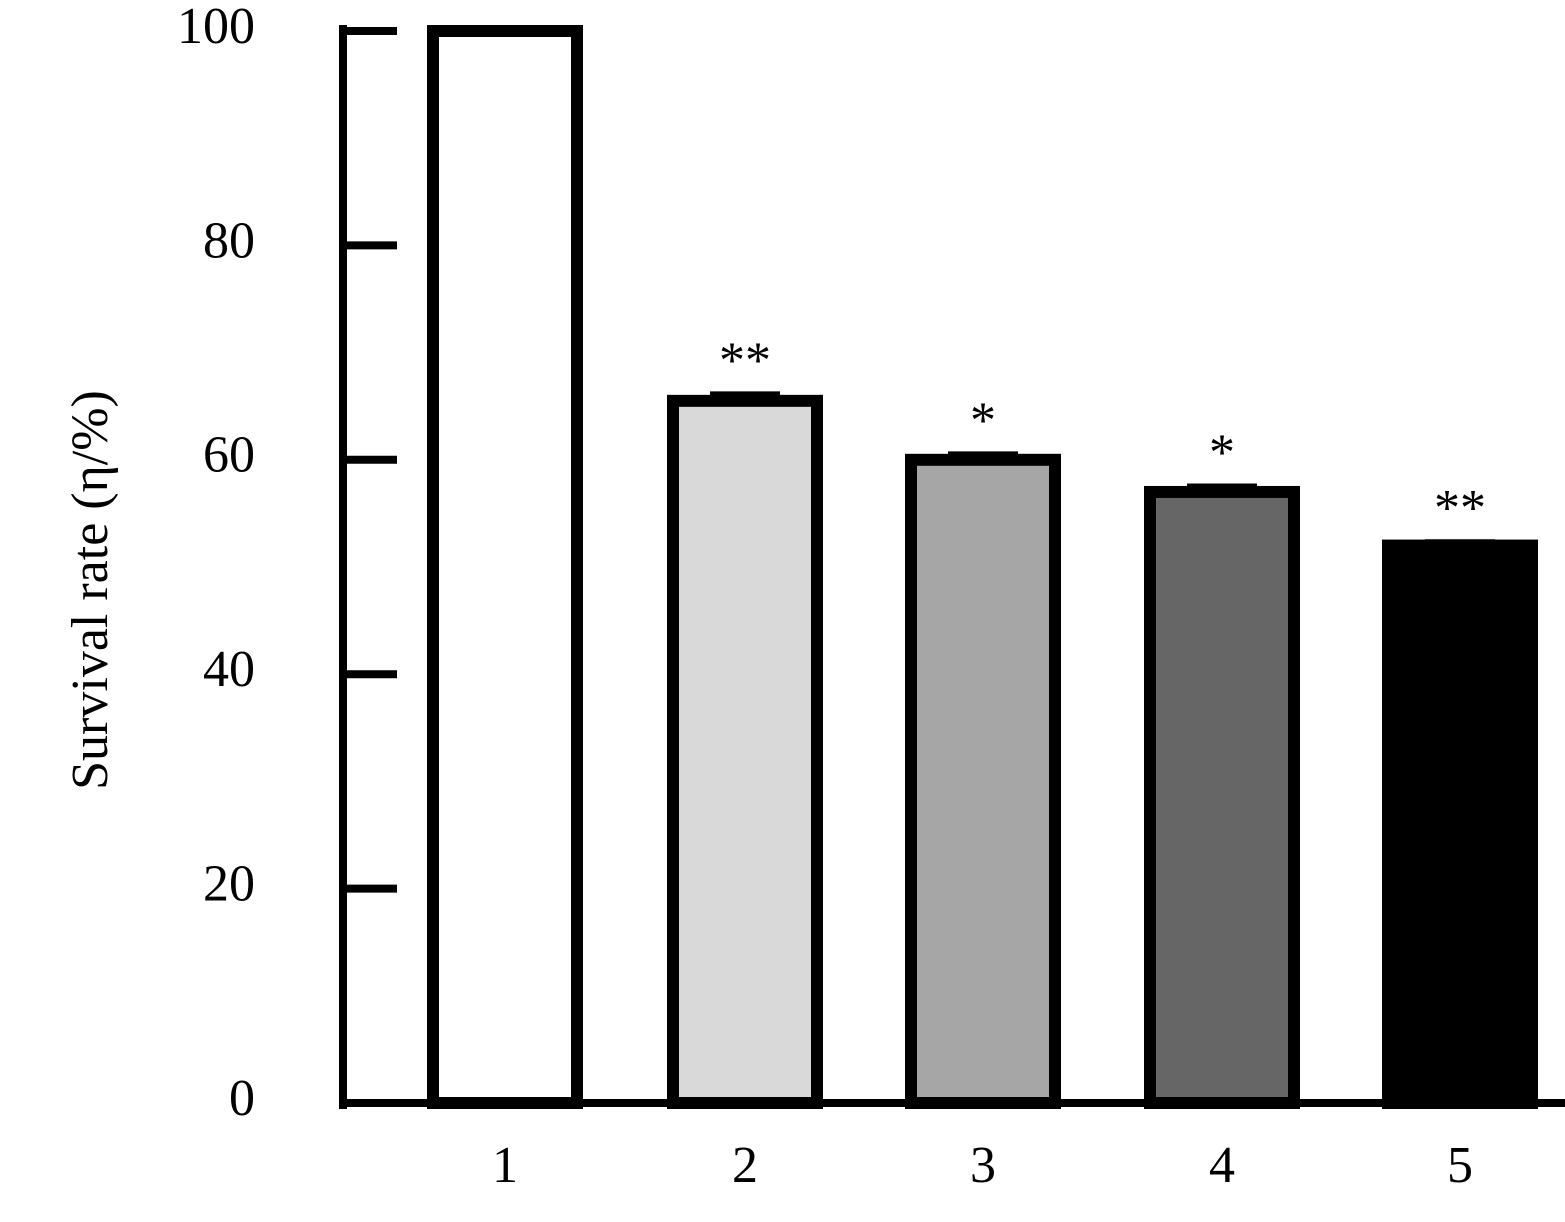 This screenshot has width=1565, height=1222. Describe the element at coordinates (1222, 1165) in the screenshot. I see `x-tick-label: 4` at that location.